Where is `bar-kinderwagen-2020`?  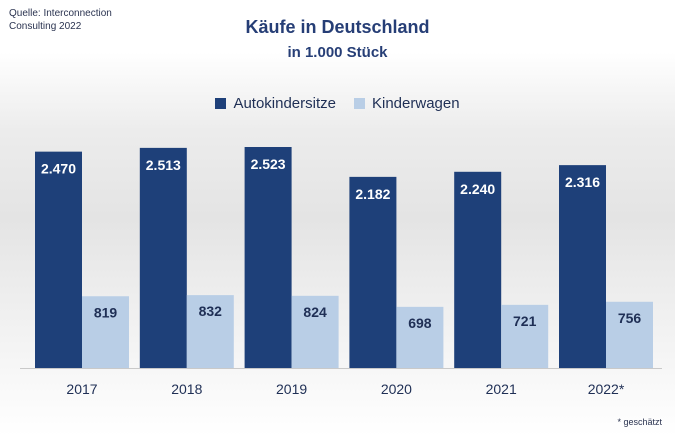
bar-kinderwagen-2020 is located at coordinates (420, 337).